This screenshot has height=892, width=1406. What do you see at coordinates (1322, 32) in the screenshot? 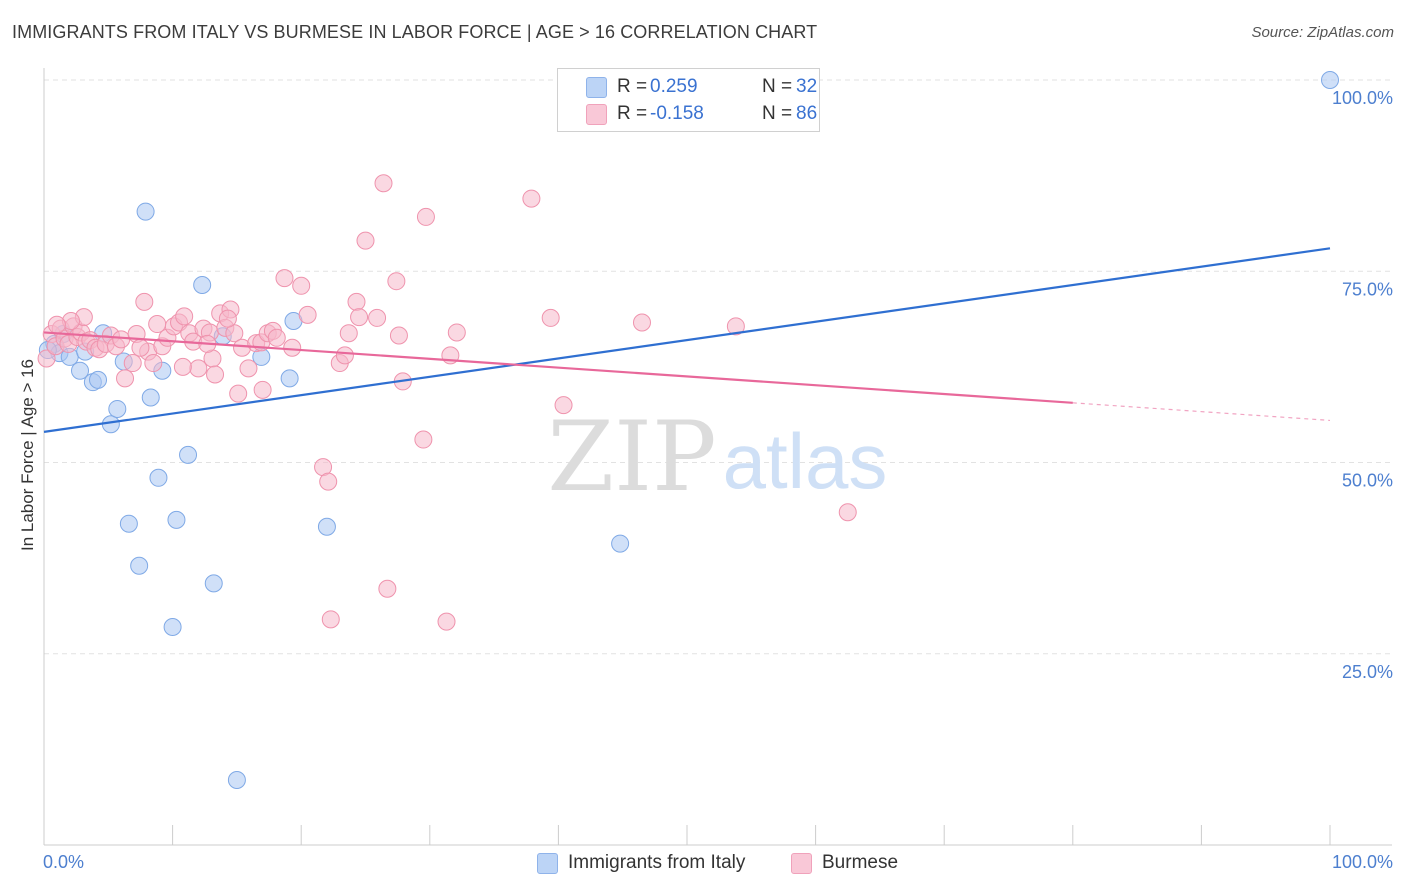
I see `source-label: Source: ZipAtlas.com` at bounding box center [1322, 32].